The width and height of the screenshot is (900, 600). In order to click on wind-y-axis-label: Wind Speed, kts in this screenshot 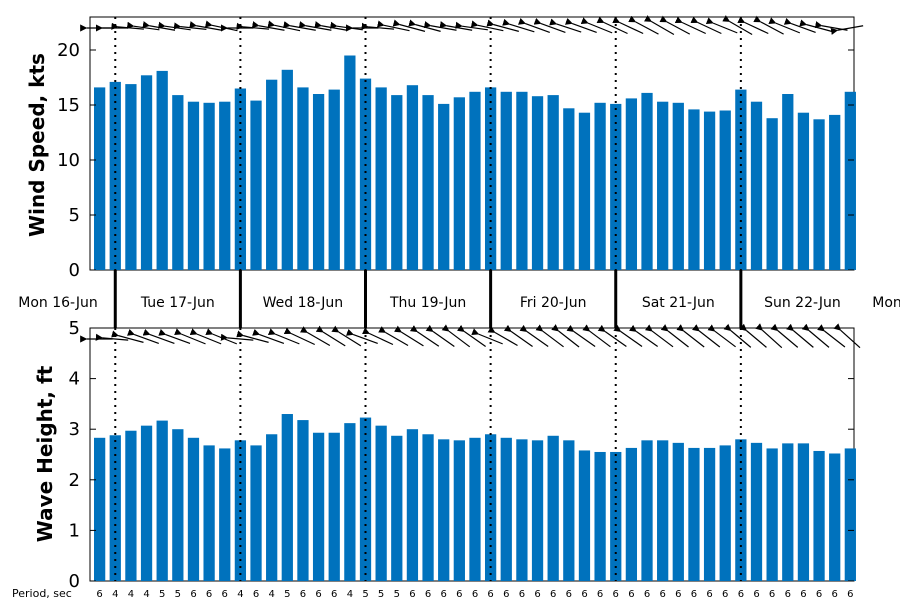, I will do `click(37, 145)`.